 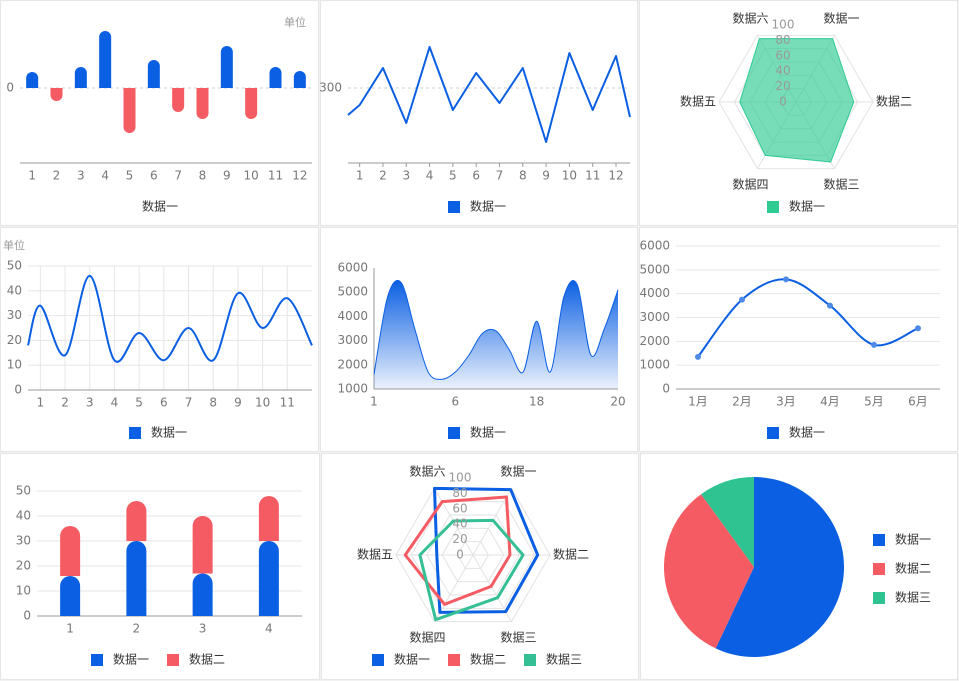 What do you see at coordinates (698, 402) in the screenshot?
I see `x-tick-label: 1月` at bounding box center [698, 402].